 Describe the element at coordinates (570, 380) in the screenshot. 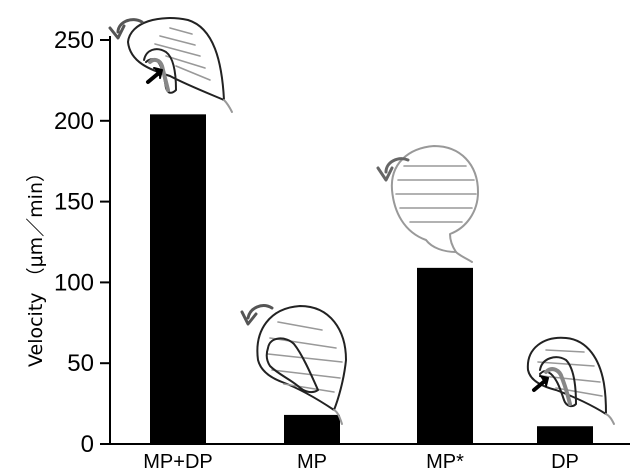

I see `cell-diagram-dp-icon` at that location.